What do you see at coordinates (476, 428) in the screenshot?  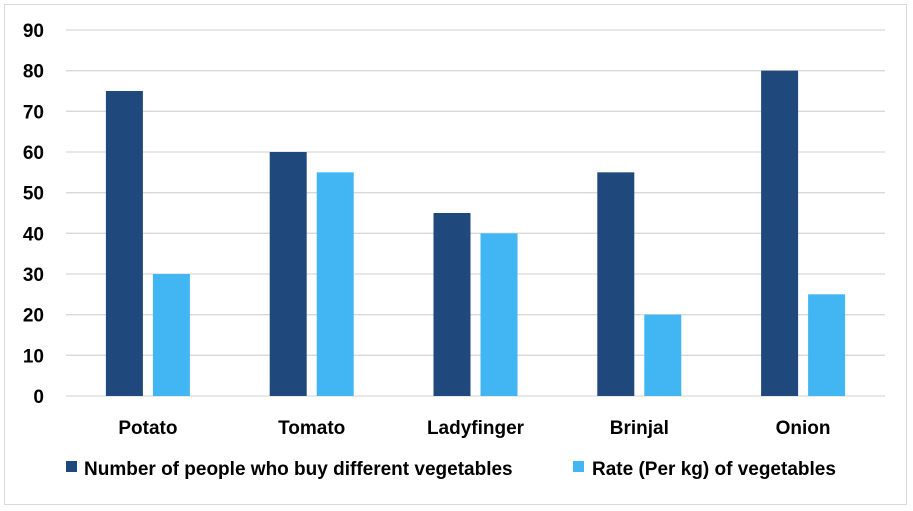 I see `x-tick-label: Ladyfinger` at bounding box center [476, 428].